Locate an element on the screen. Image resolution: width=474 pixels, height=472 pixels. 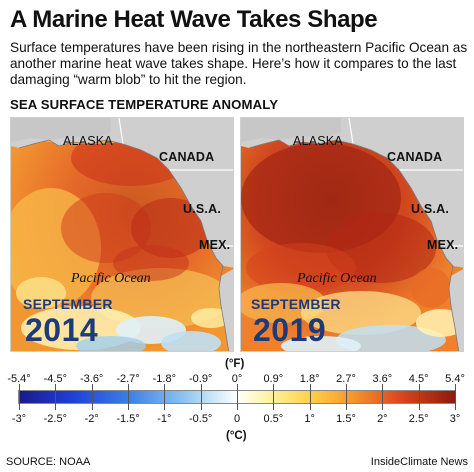
celsius-tick-label: -0.5° is located at coordinates (200, 419).